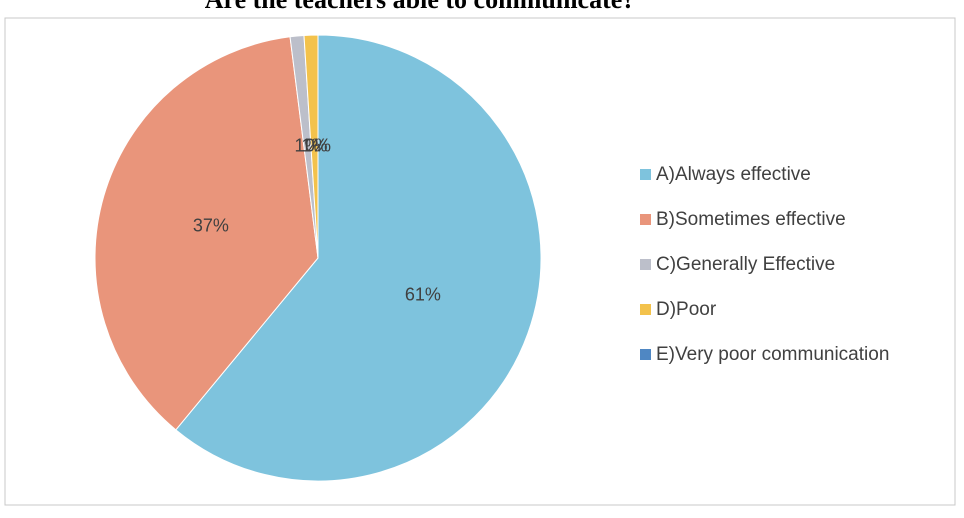  What do you see at coordinates (751, 219) in the screenshot?
I see `legend-label: B)Sometimes effective` at bounding box center [751, 219].